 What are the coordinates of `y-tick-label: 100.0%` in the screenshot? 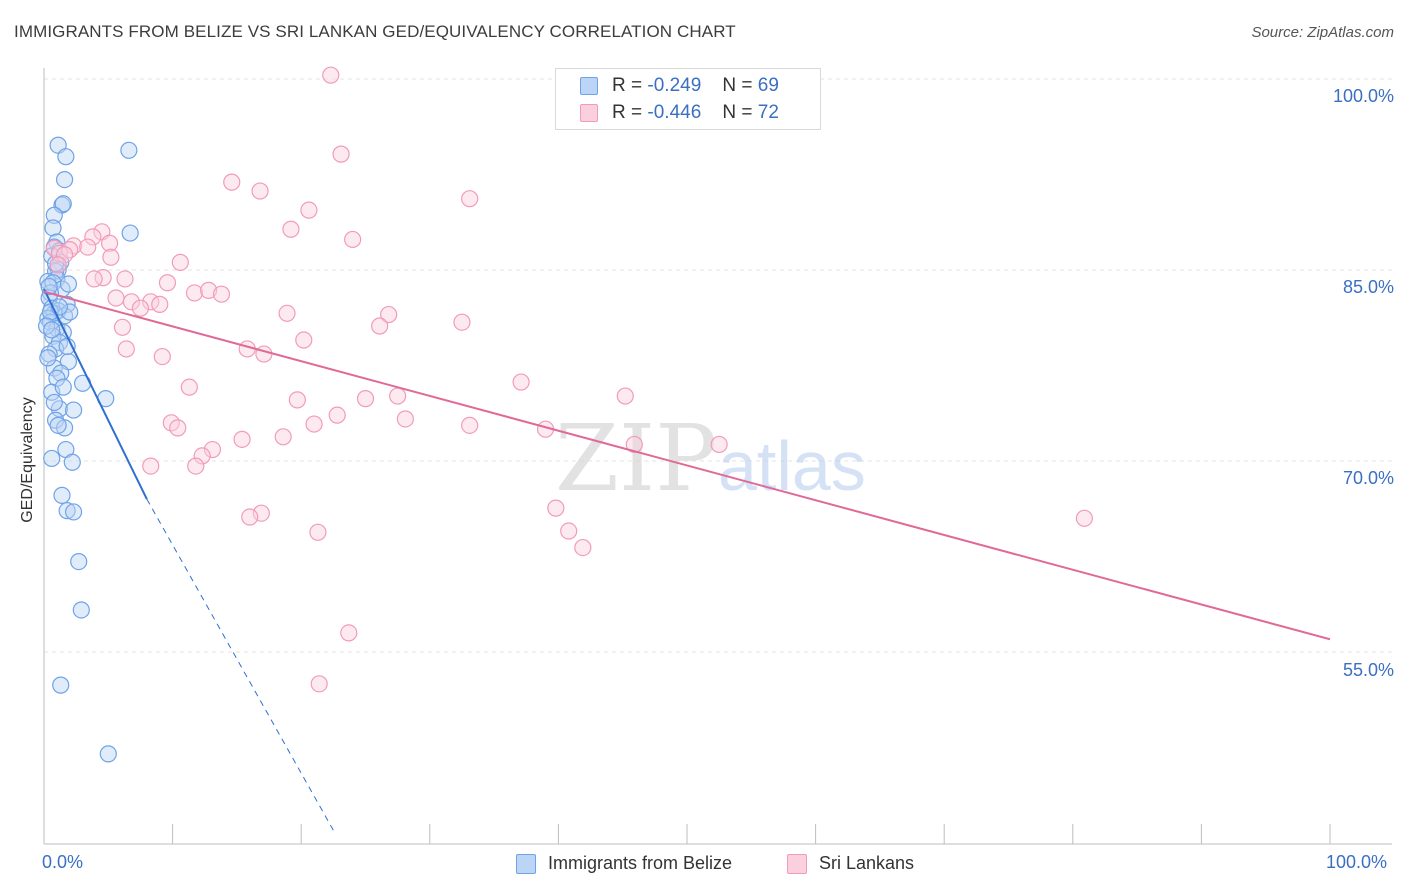 It's located at (1363, 96).